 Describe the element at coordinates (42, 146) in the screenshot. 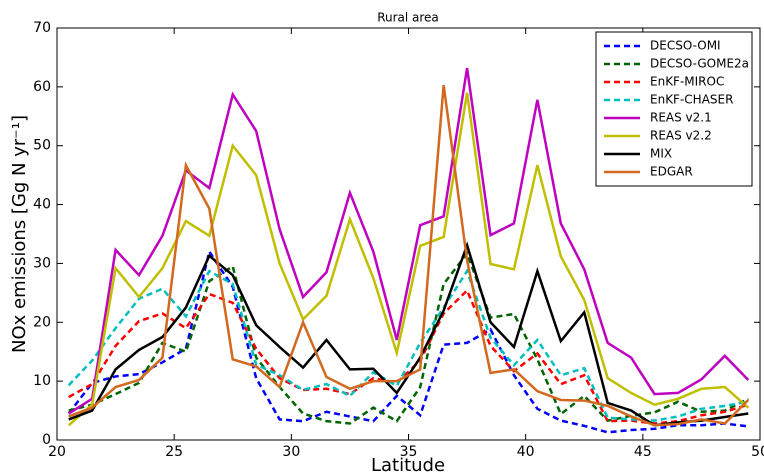

I see `y-tick-label: 50` at that location.